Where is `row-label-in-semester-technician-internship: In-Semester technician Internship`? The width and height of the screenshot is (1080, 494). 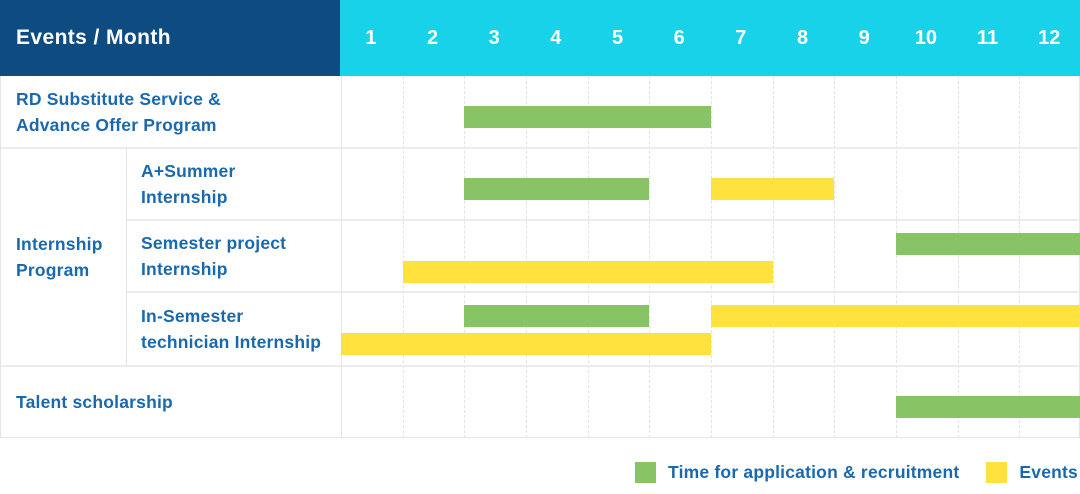
row-label-in-semester-technician-internship: In-Semester technician Internship is located at coordinates (233, 329).